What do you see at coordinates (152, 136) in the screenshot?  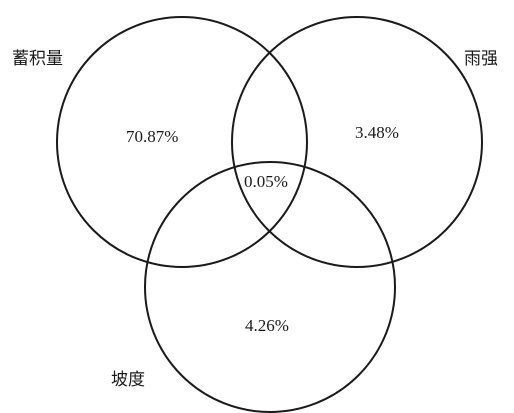 I see `stock-volume-only-value: 70.87%` at bounding box center [152, 136].